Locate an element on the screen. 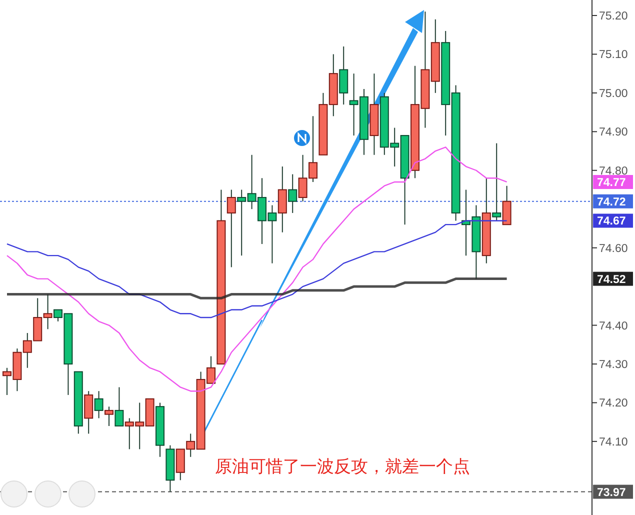 Image resolution: width=635 pixels, height=515 pixels. text: 74.67 is located at coordinates (611, 222).